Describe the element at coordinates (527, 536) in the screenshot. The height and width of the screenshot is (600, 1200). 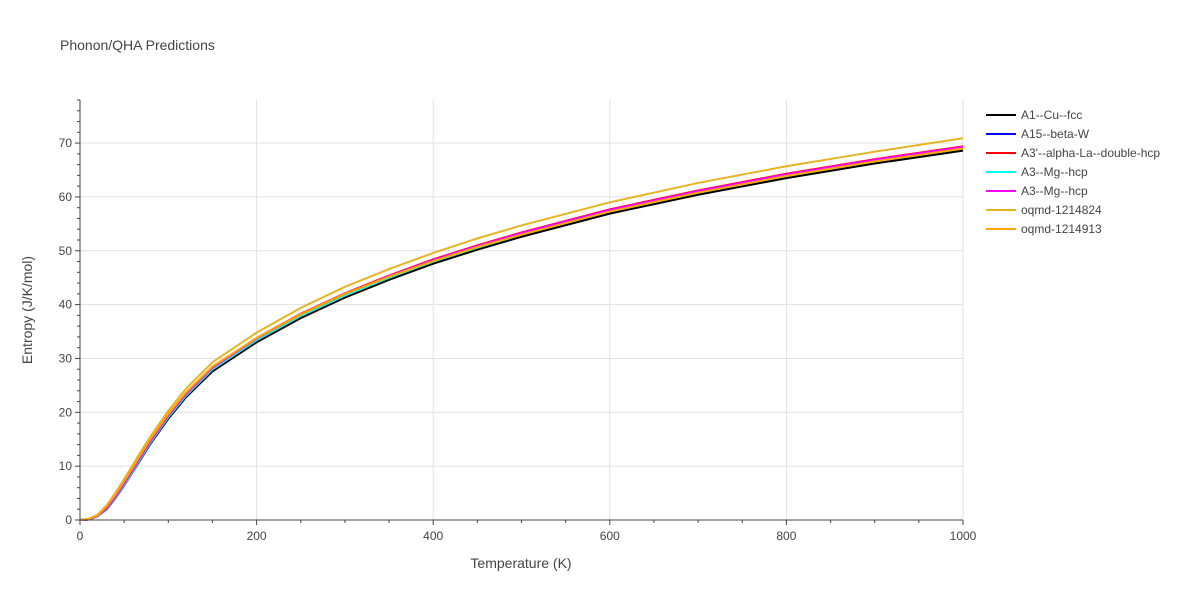
I see `x-tick-labels: 0 200 400 600 800 1000` at that location.